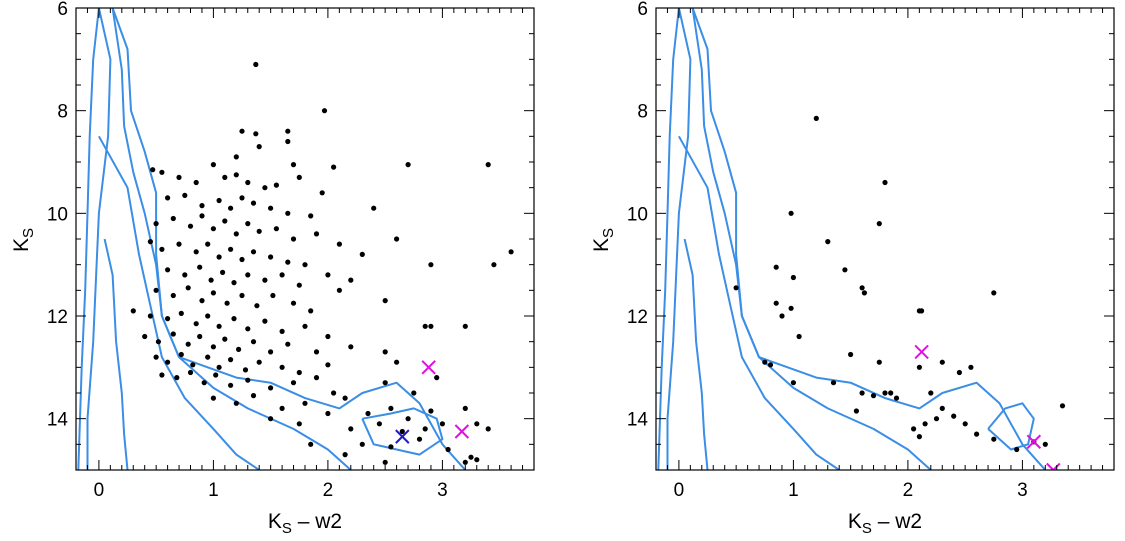 The height and width of the screenshot is (541, 1125). I want to click on y-tick-label: 10, so click(637, 214).